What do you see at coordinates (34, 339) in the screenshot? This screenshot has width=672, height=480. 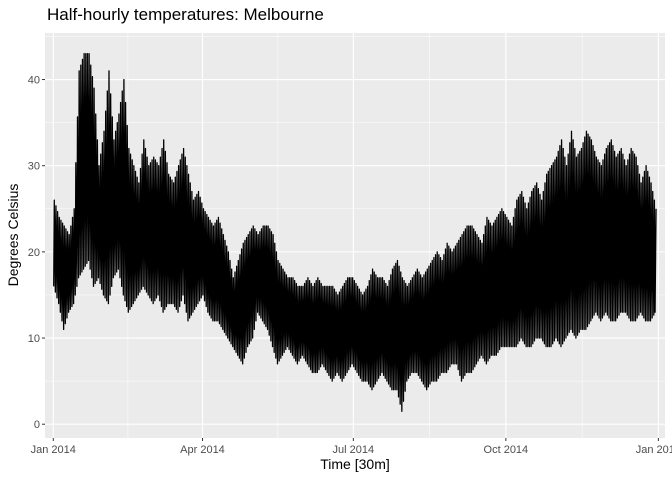 I see `y-tick-label: 10` at bounding box center [34, 339].